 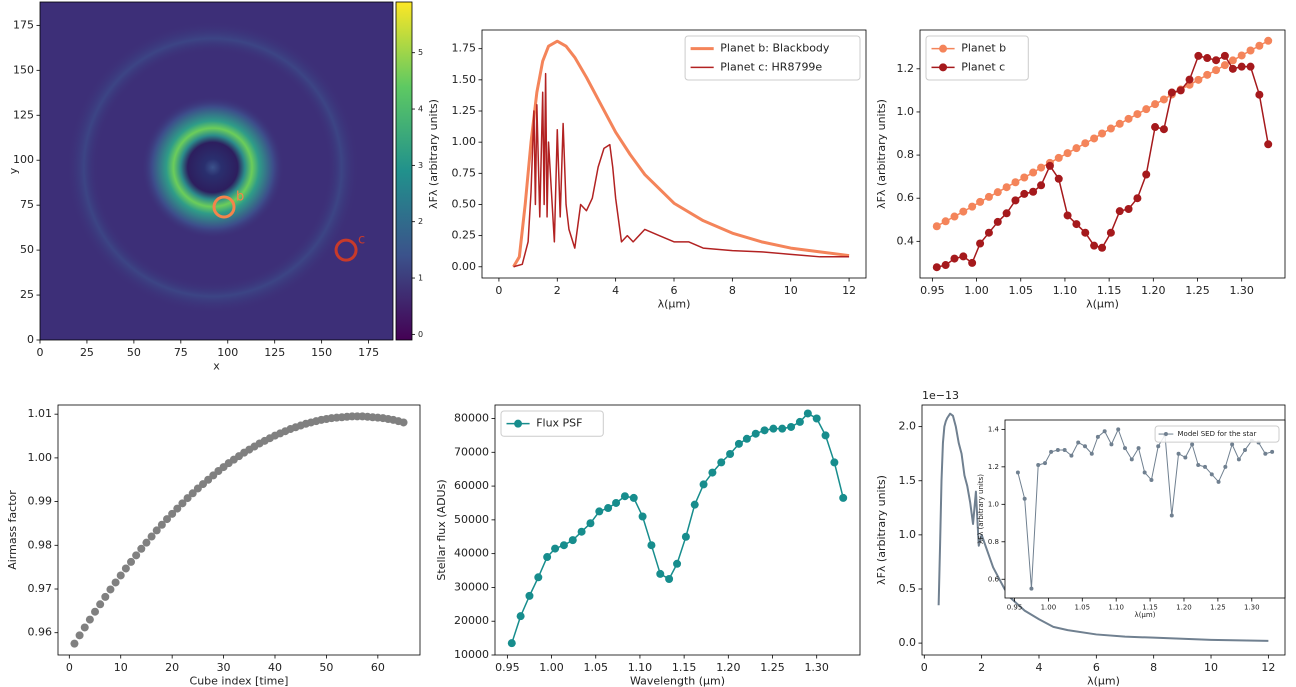 I want to click on legend-label: Planet c, so click(x=983, y=66).